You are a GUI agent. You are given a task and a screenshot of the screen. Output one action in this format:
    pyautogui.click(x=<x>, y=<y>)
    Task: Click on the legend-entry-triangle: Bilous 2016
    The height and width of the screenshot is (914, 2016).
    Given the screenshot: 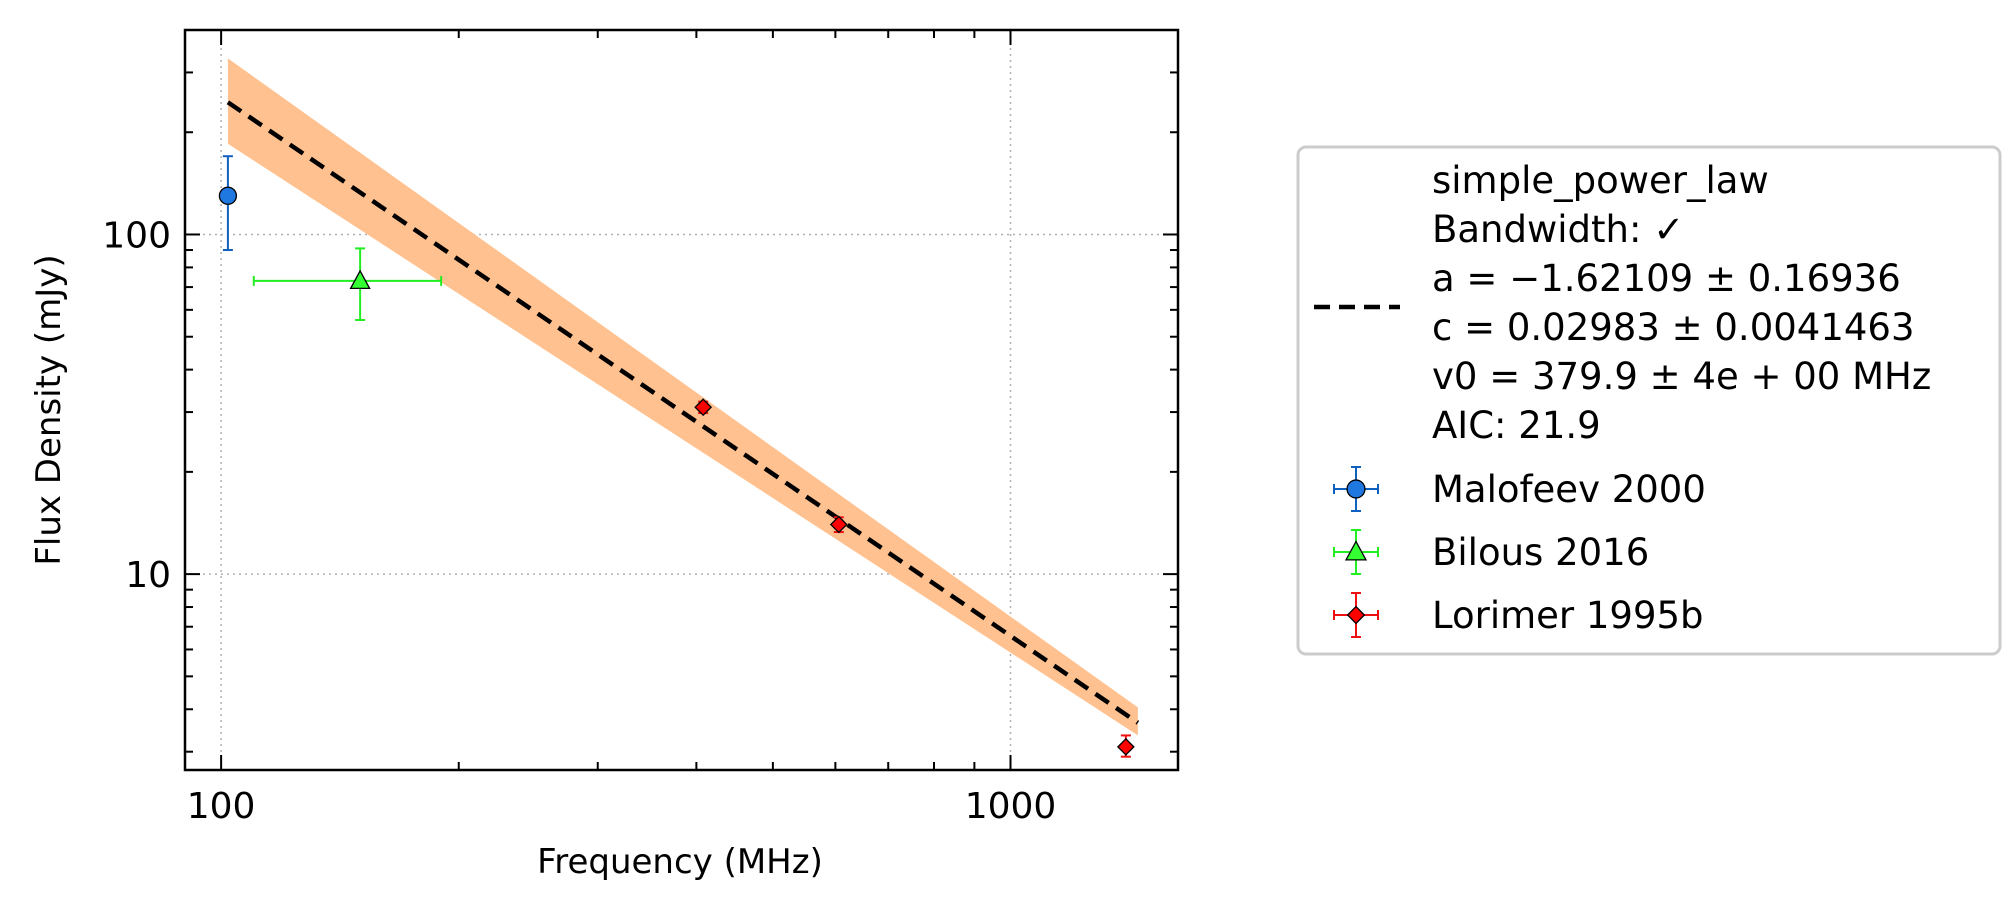 What is the action you would take?
    pyautogui.click(x=1491, y=552)
    